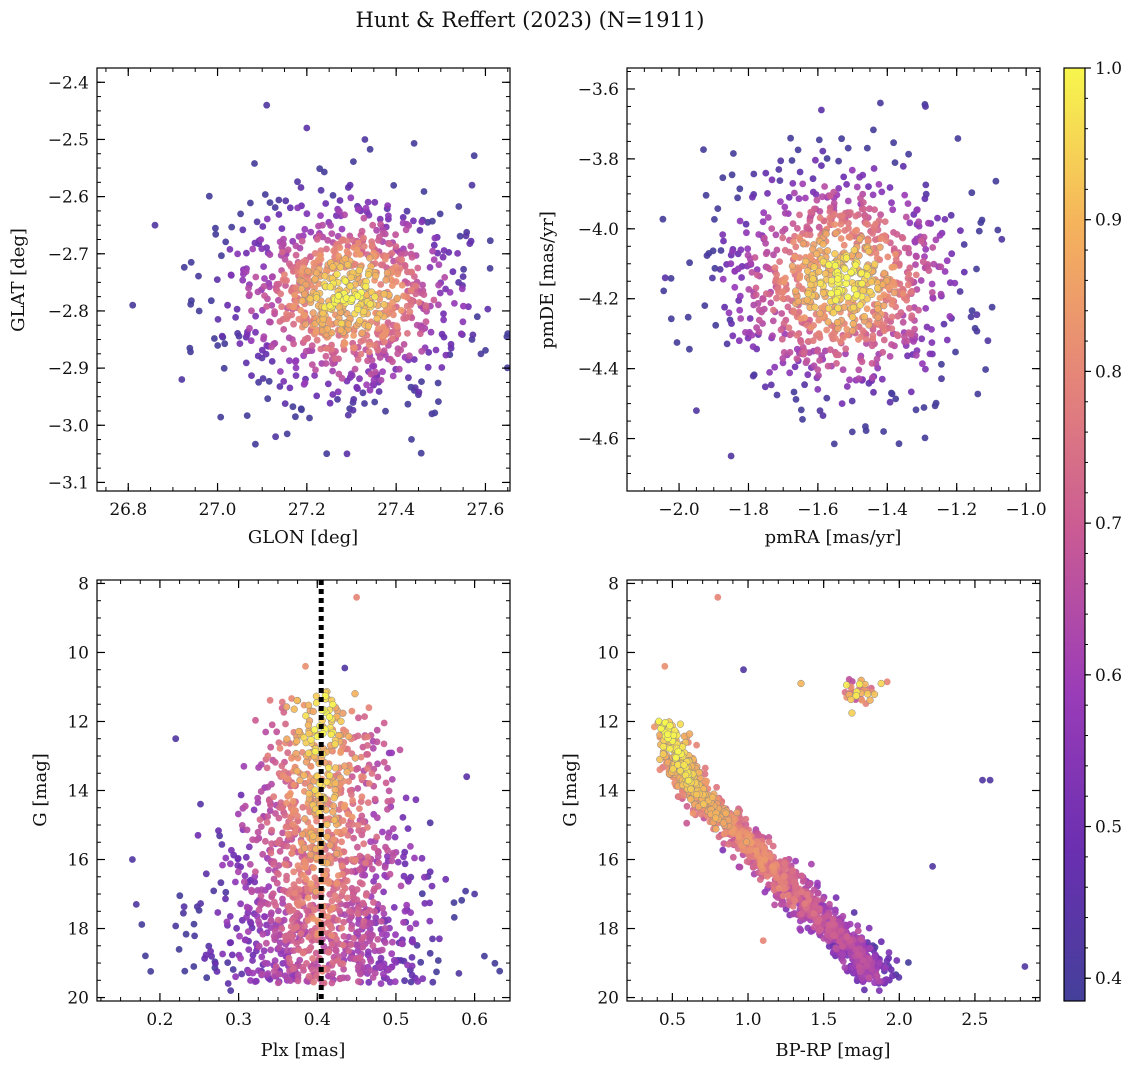 This screenshot has height=1067, width=1136. I want to click on y-tick-label: 10, so click(78, 653).